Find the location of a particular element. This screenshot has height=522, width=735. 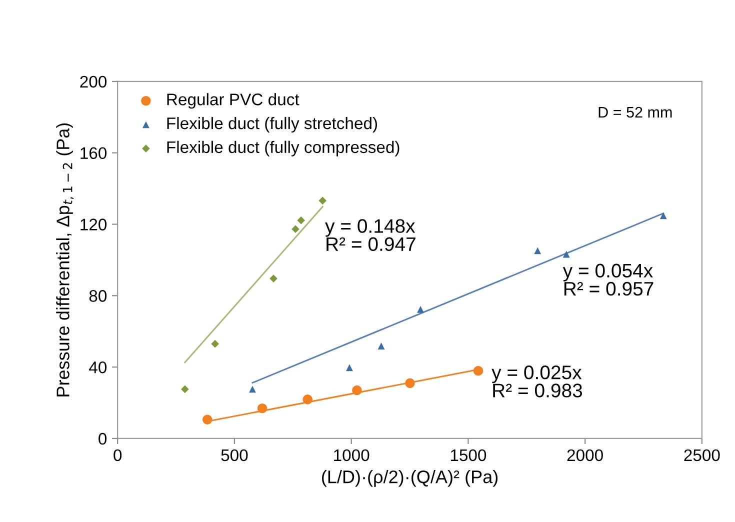

legend-label: Regular PVC duct is located at coordinates (233, 101).